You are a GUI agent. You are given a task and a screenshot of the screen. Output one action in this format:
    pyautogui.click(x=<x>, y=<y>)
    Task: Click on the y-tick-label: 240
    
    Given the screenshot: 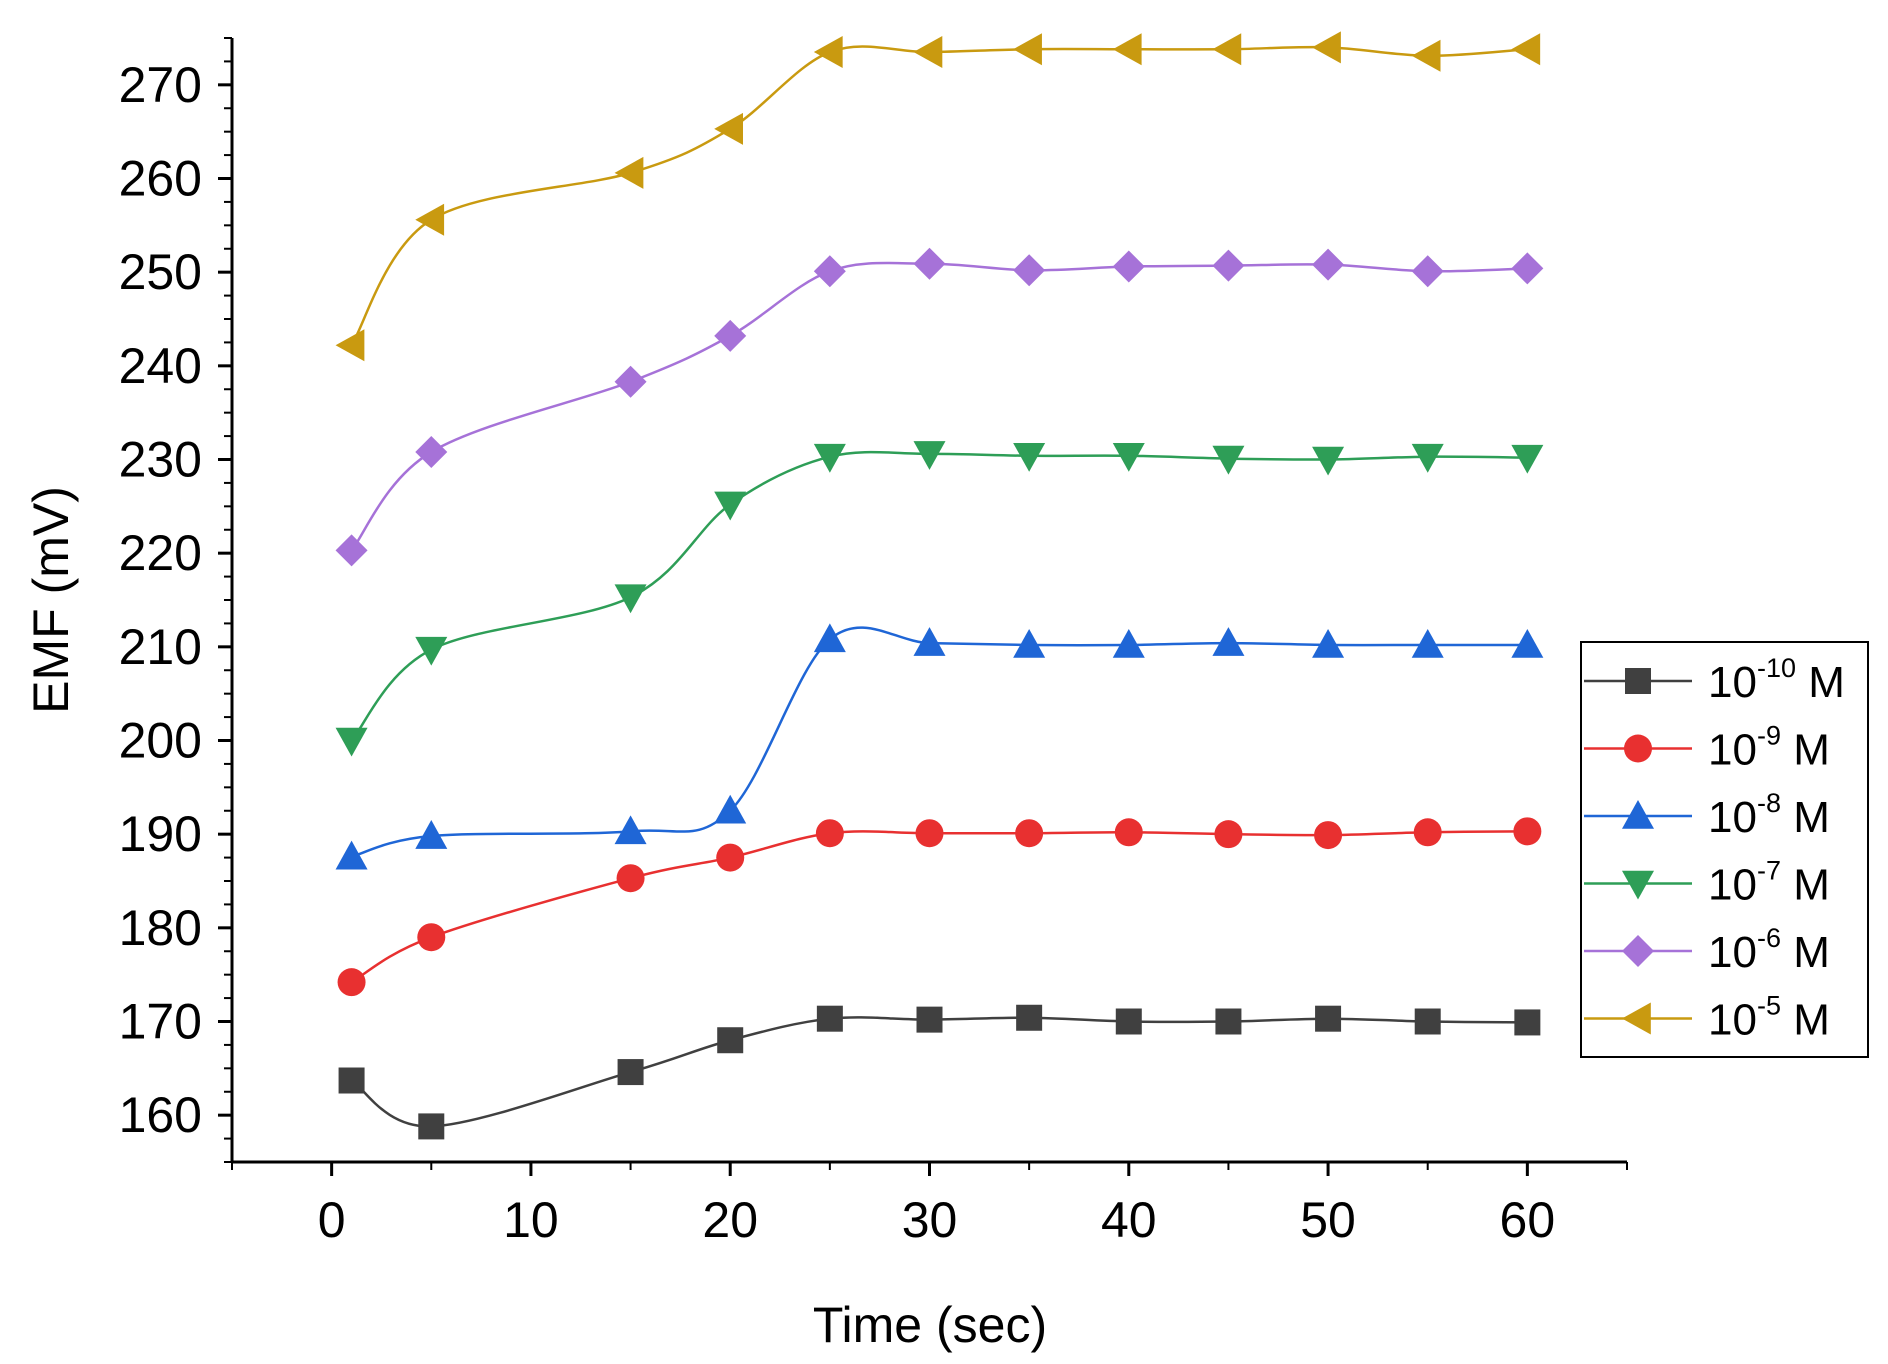 What is the action you would take?
    pyautogui.click(x=160, y=366)
    